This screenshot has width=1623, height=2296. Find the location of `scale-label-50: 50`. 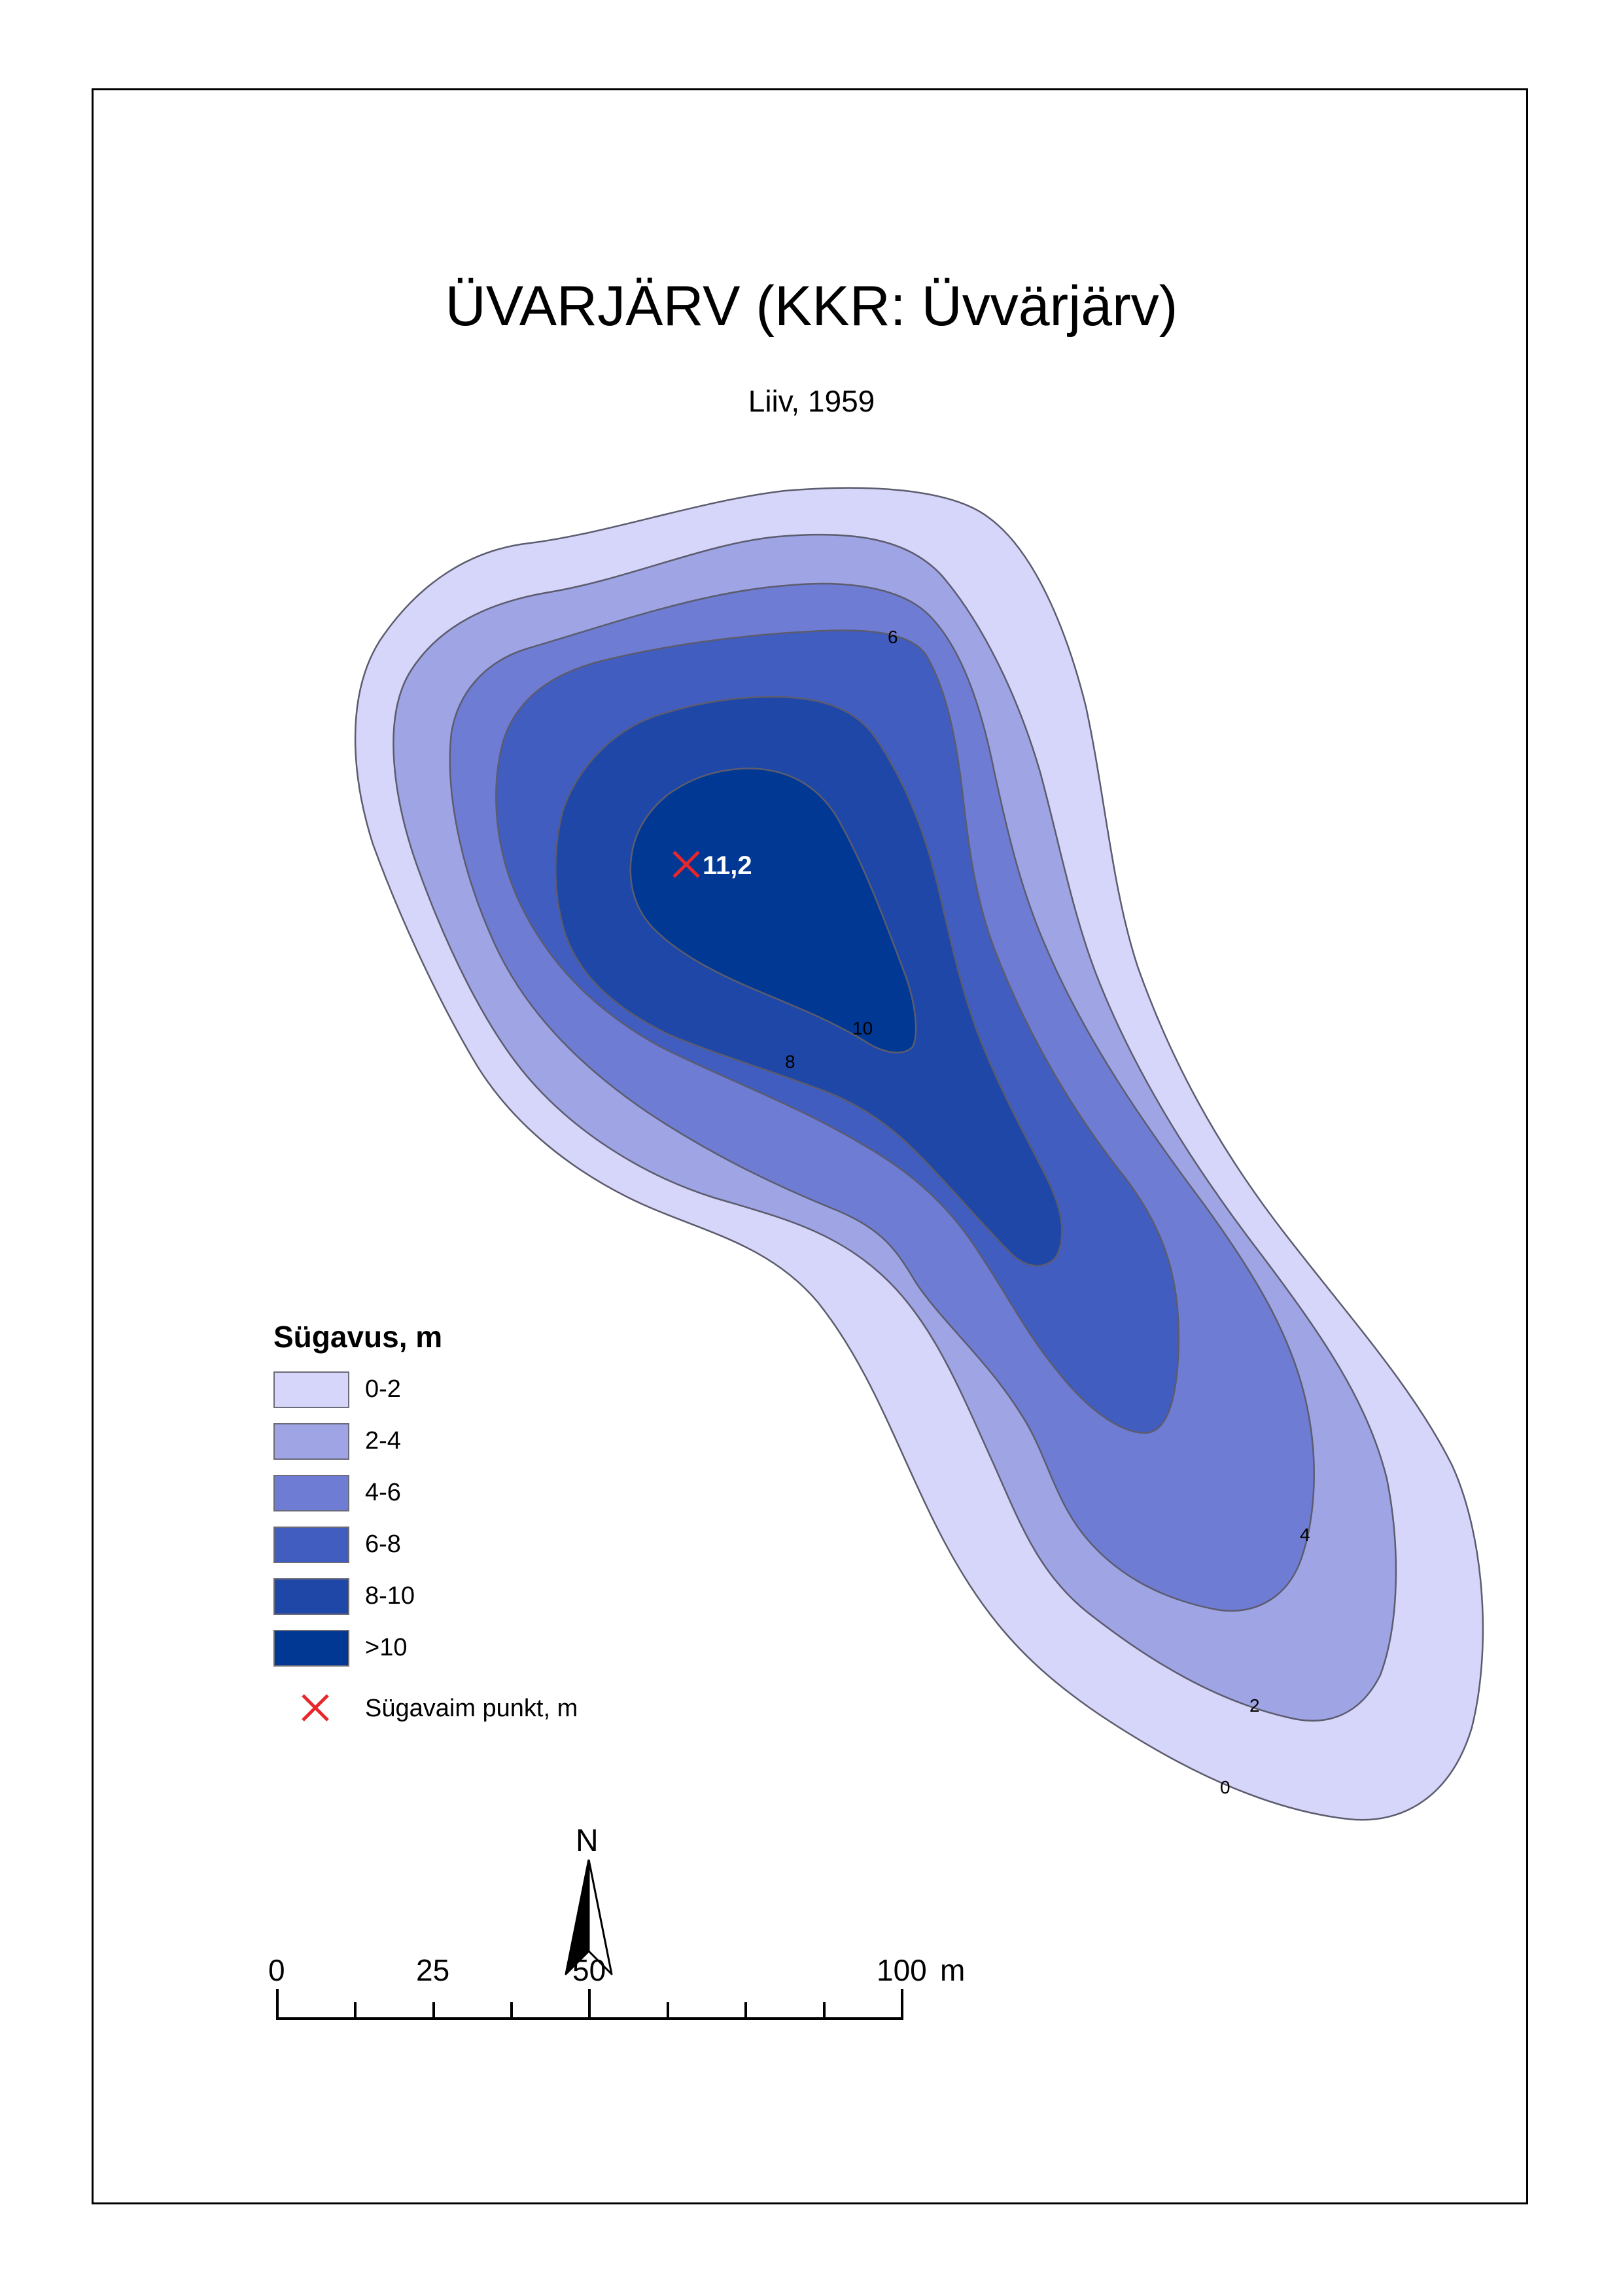

scale-label-50: 50 is located at coordinates (589, 1970).